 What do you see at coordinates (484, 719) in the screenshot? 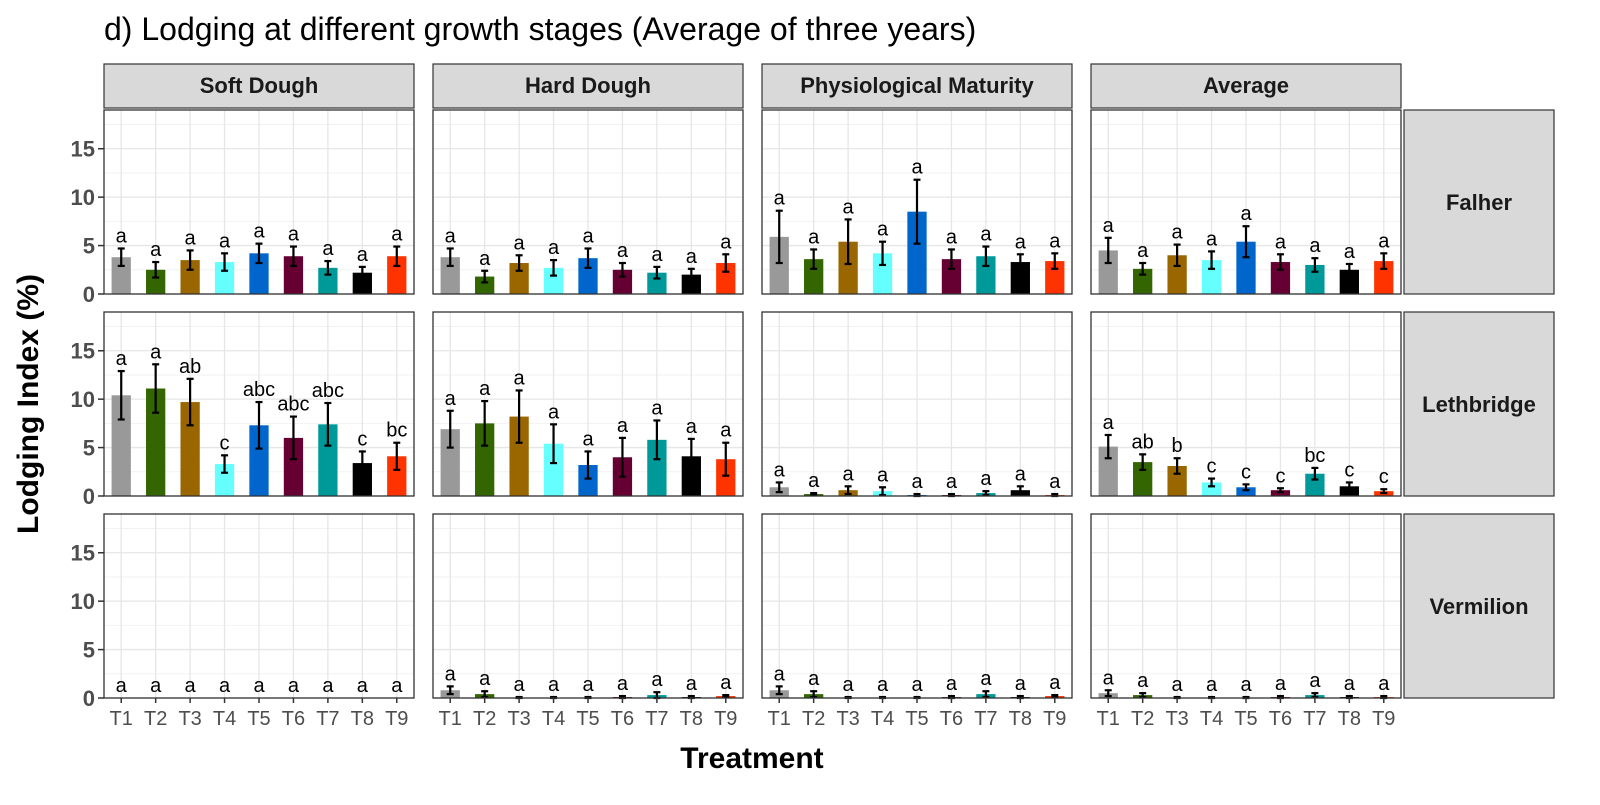
I see `x-tick-label: T2` at bounding box center [484, 719].